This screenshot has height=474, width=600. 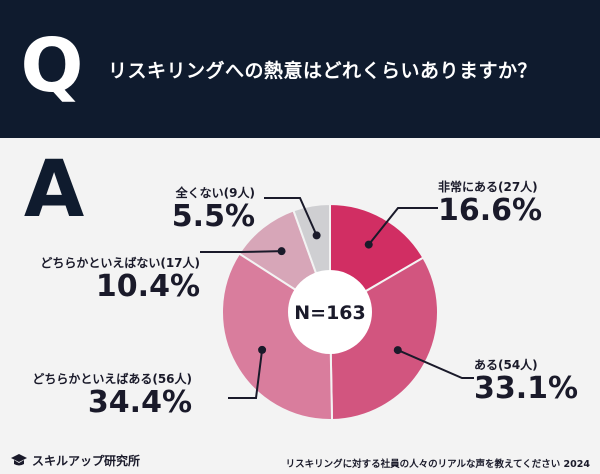 What do you see at coordinates (86, 461) in the screenshot?
I see `brand-name: スキルアップ研究所` at bounding box center [86, 461].